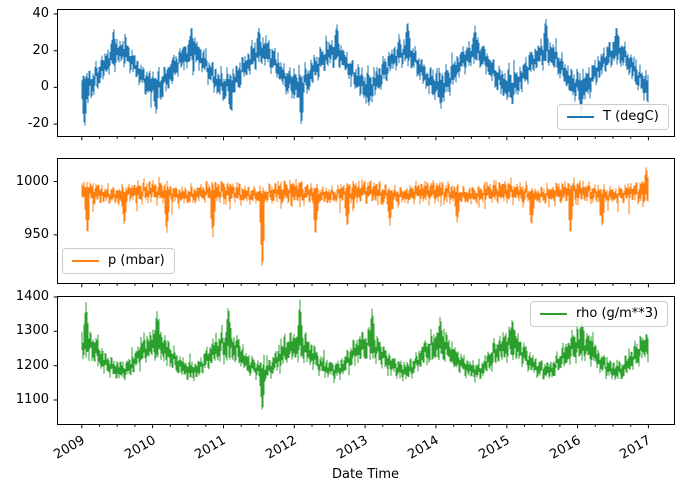  What do you see at coordinates (36, 234) in the screenshot?
I see `y-tick-label: 950` at bounding box center [36, 234].